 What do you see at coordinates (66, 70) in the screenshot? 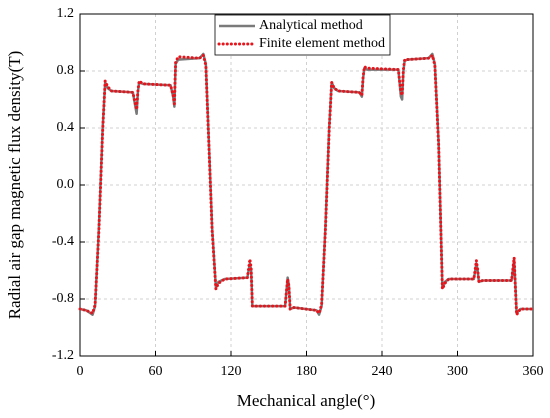
I see `y-tick-label: 0.8` at bounding box center [66, 70].